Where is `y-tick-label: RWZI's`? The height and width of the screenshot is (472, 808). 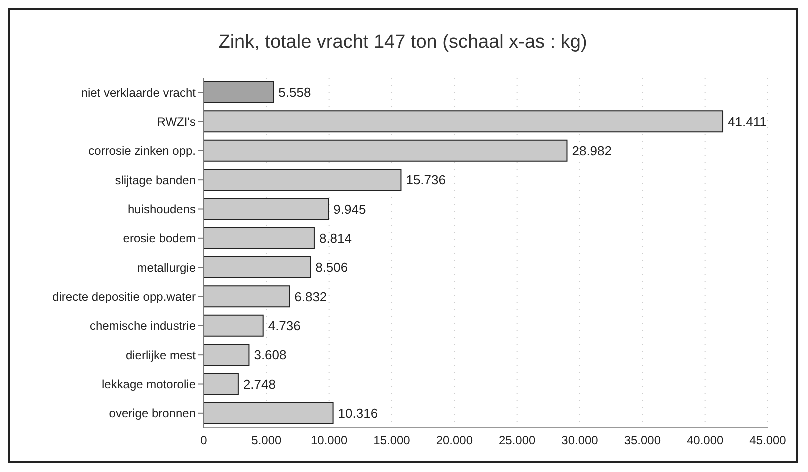 y-tick-label: RWZI's is located at coordinates (176, 122).